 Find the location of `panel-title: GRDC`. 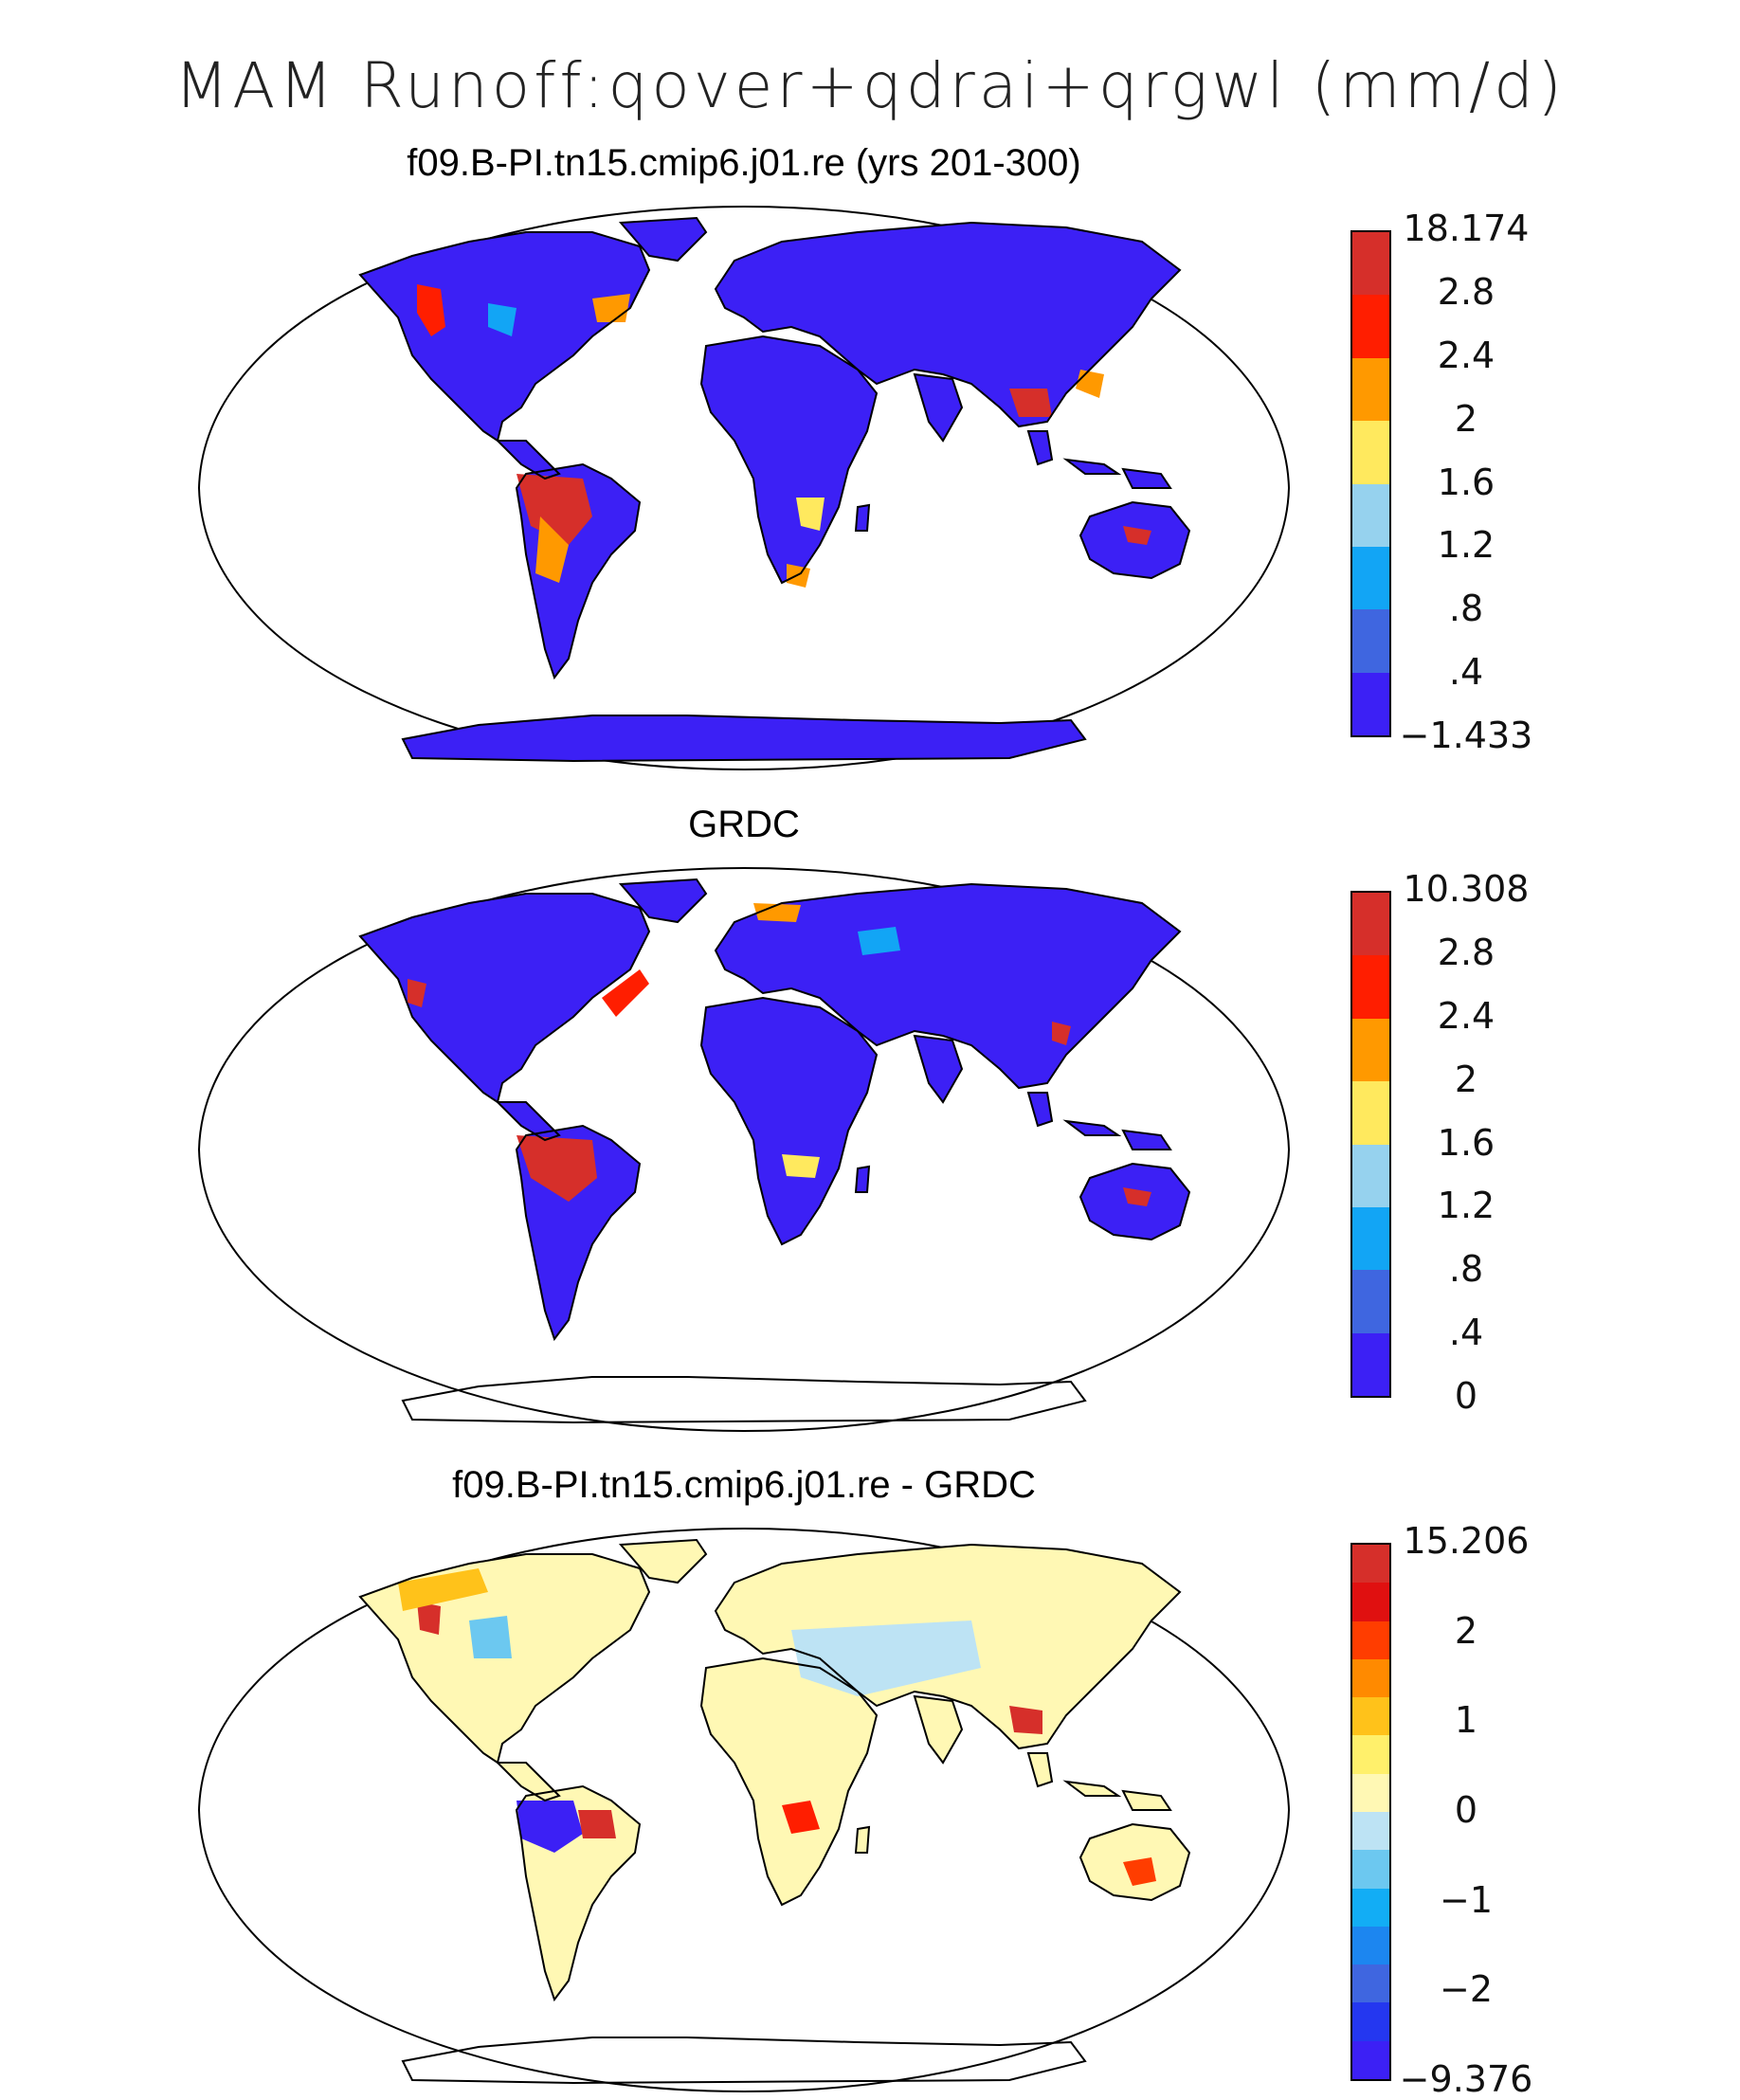

panel-title: GRDC is located at coordinates (744, 825).